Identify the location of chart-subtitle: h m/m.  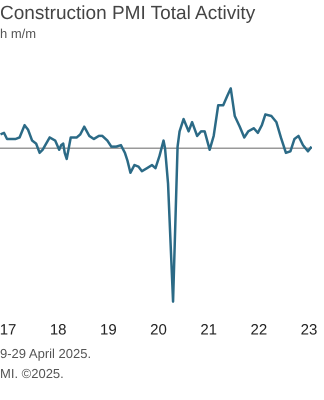
(19, 34).